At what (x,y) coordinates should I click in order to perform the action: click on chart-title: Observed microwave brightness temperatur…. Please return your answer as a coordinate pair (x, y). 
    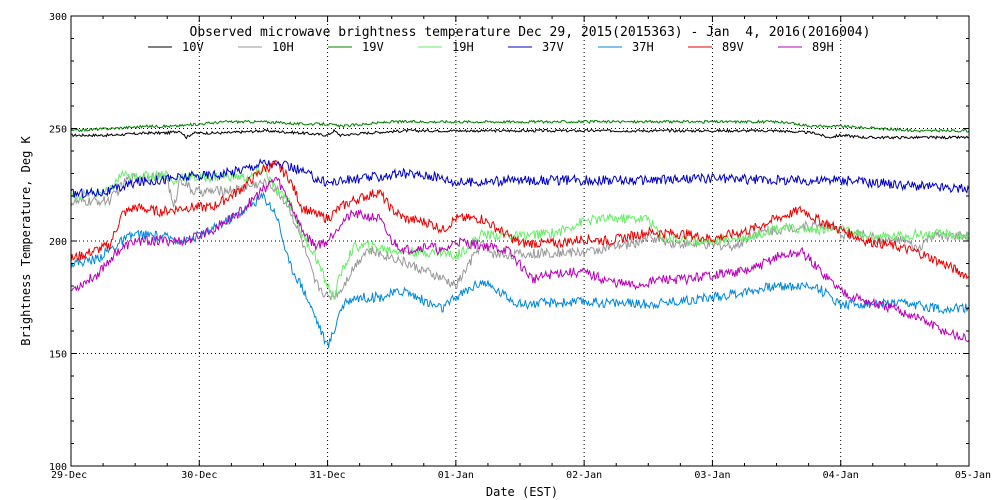
    Looking at the image, I should click on (530, 32).